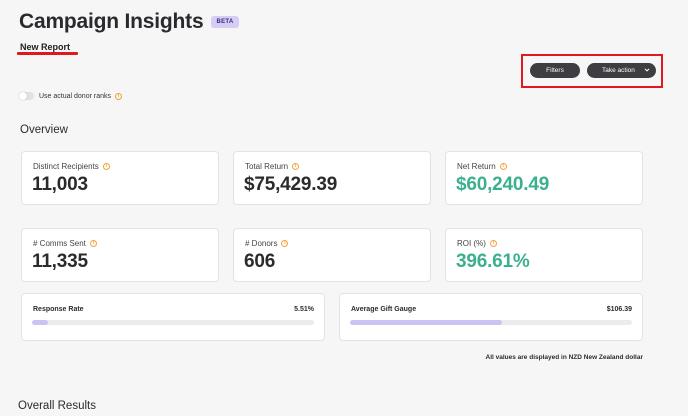  Describe the element at coordinates (332, 255) in the screenshot. I see `metric-card-donors: # Donors i 606` at that location.